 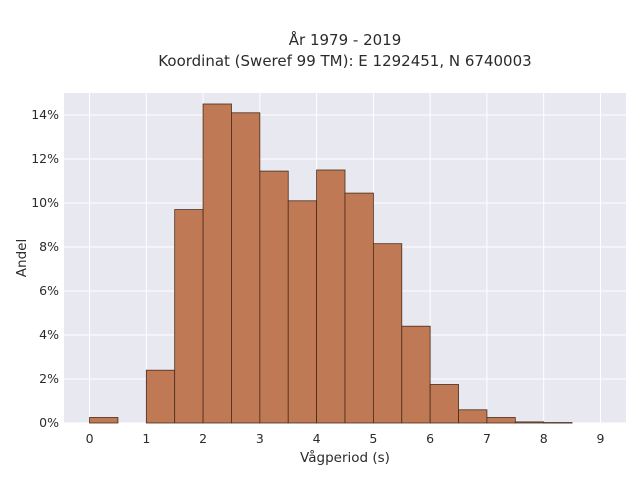 I want to click on y-tick-label: 6%, so click(x=49, y=290).